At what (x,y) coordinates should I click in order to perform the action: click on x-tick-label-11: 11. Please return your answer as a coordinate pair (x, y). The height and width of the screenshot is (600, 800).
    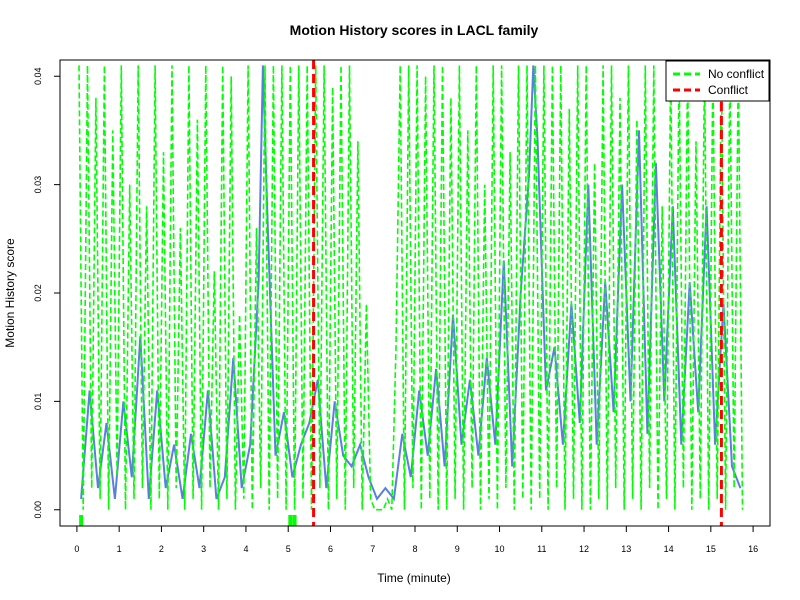
    Looking at the image, I should click on (541, 549).